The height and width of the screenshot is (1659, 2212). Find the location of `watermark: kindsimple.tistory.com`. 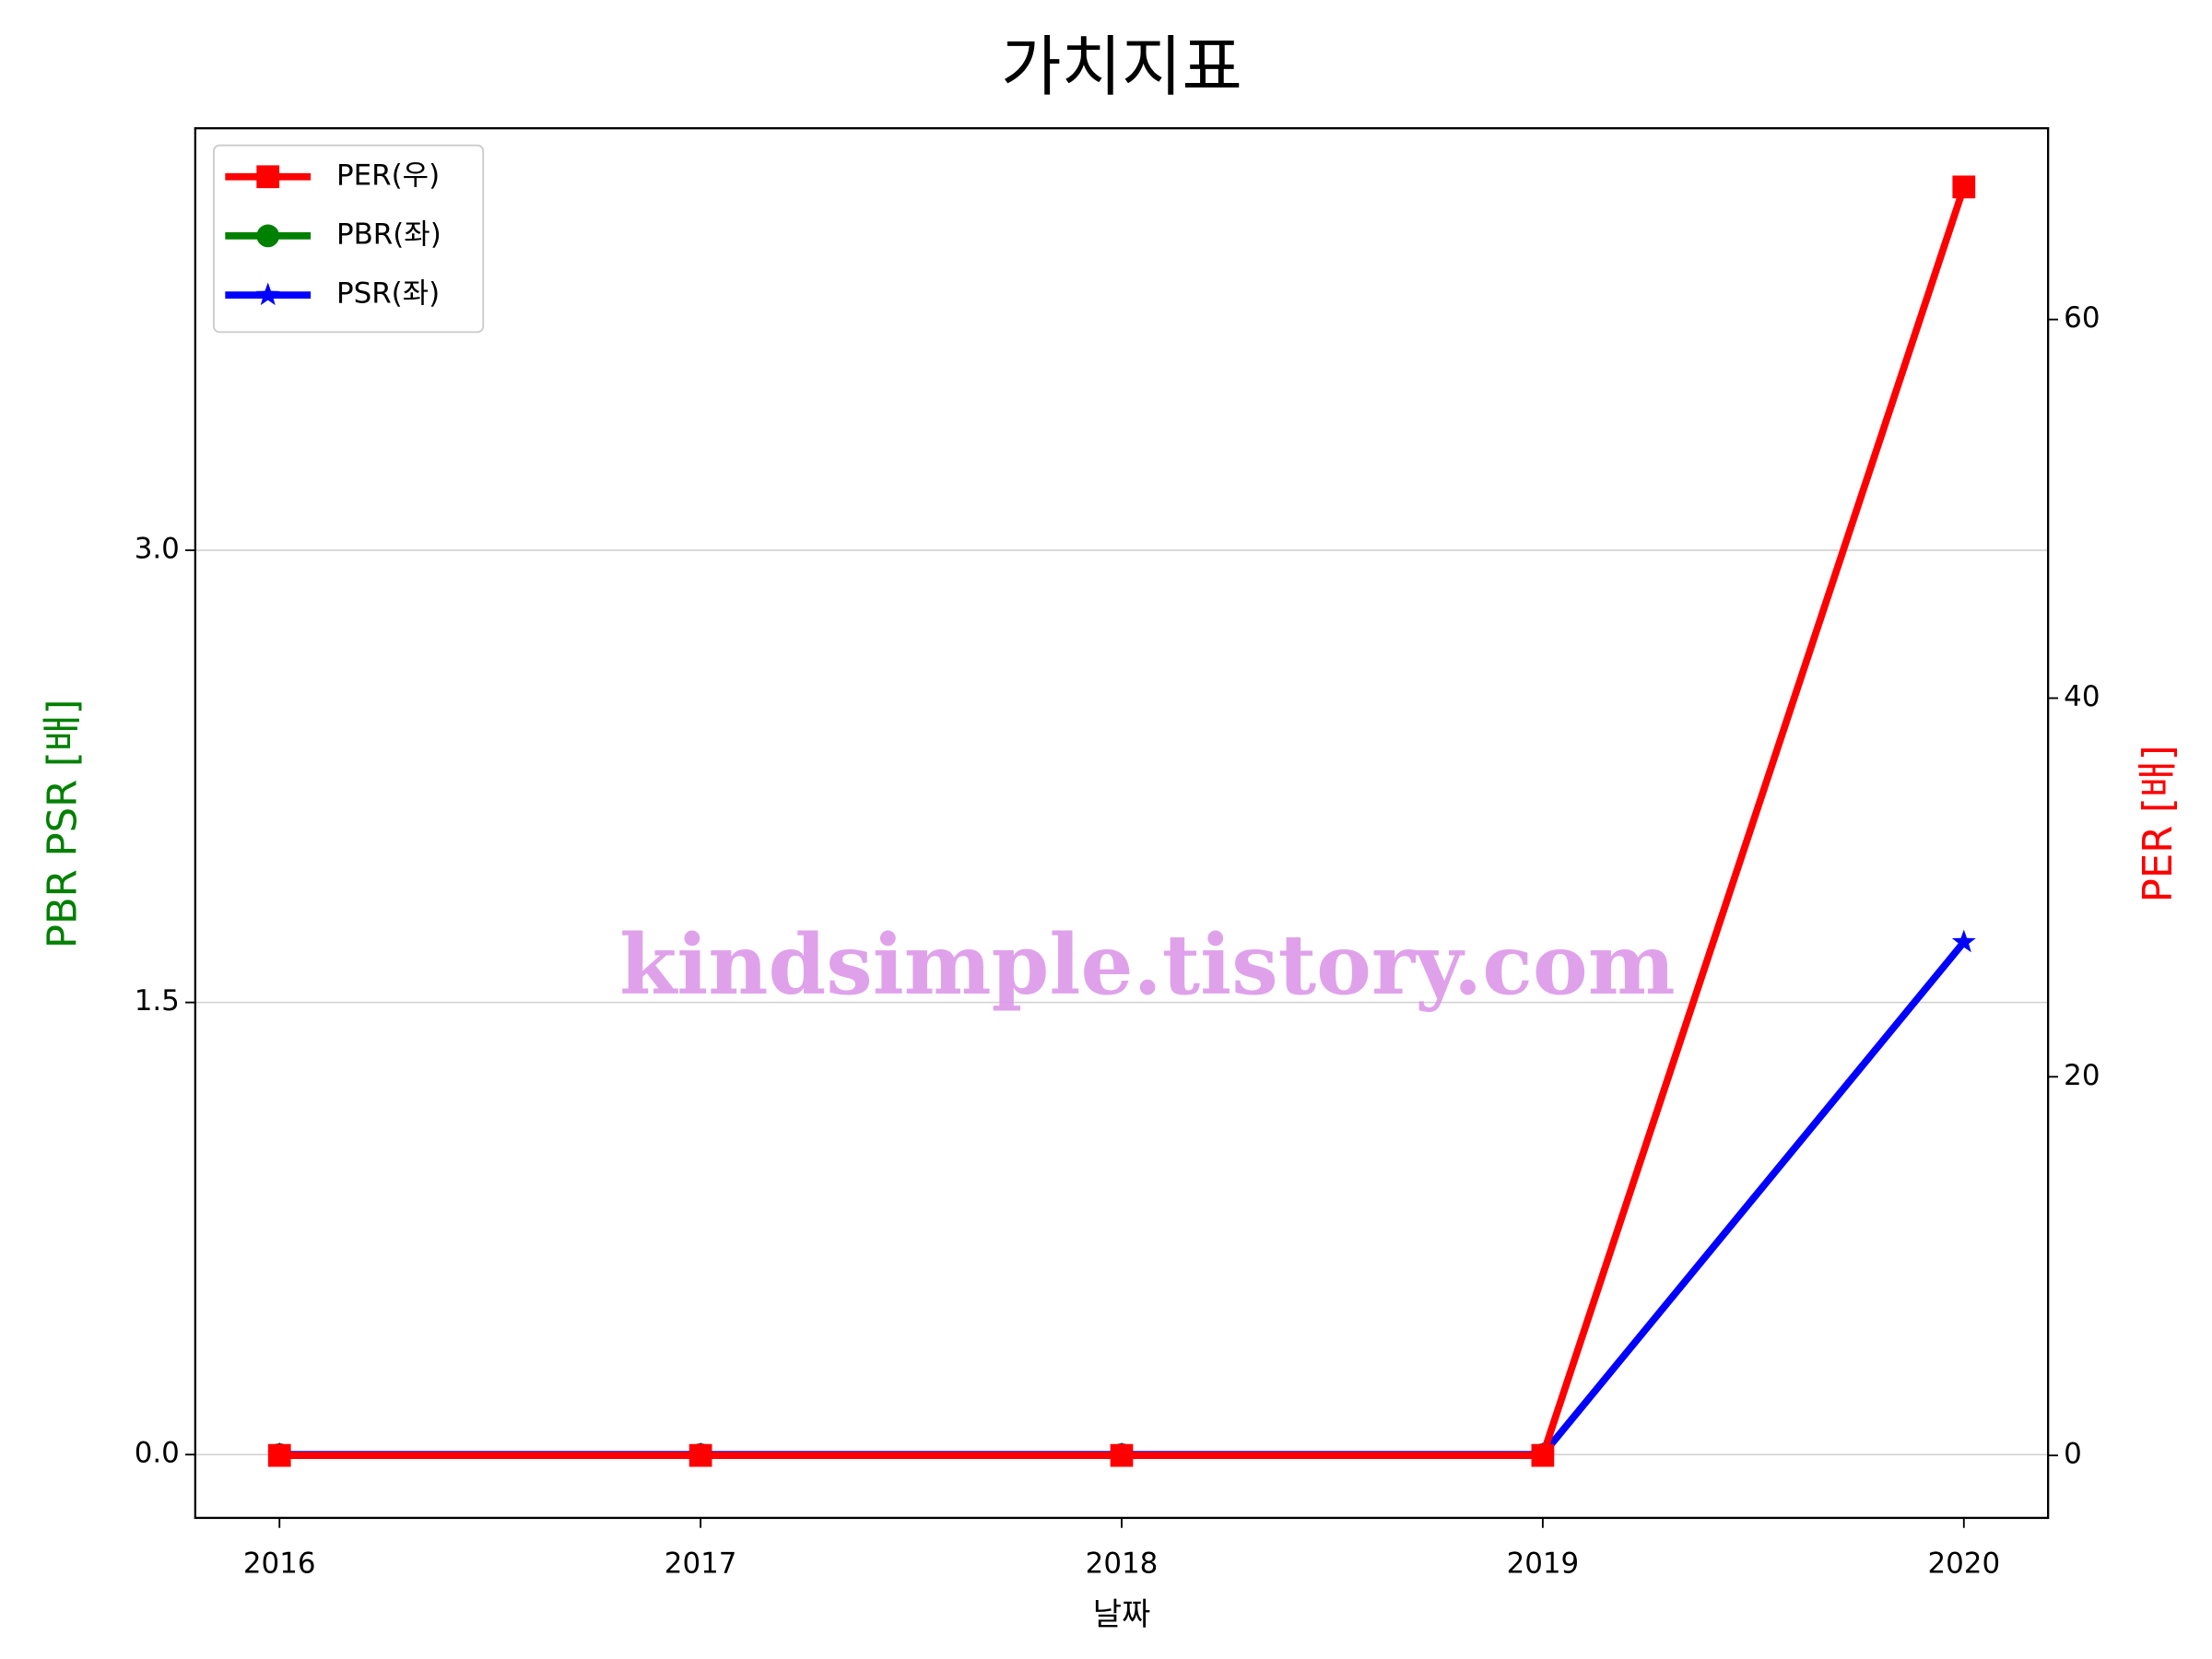

watermark: kindsimple.tistory.com is located at coordinates (1147, 965).